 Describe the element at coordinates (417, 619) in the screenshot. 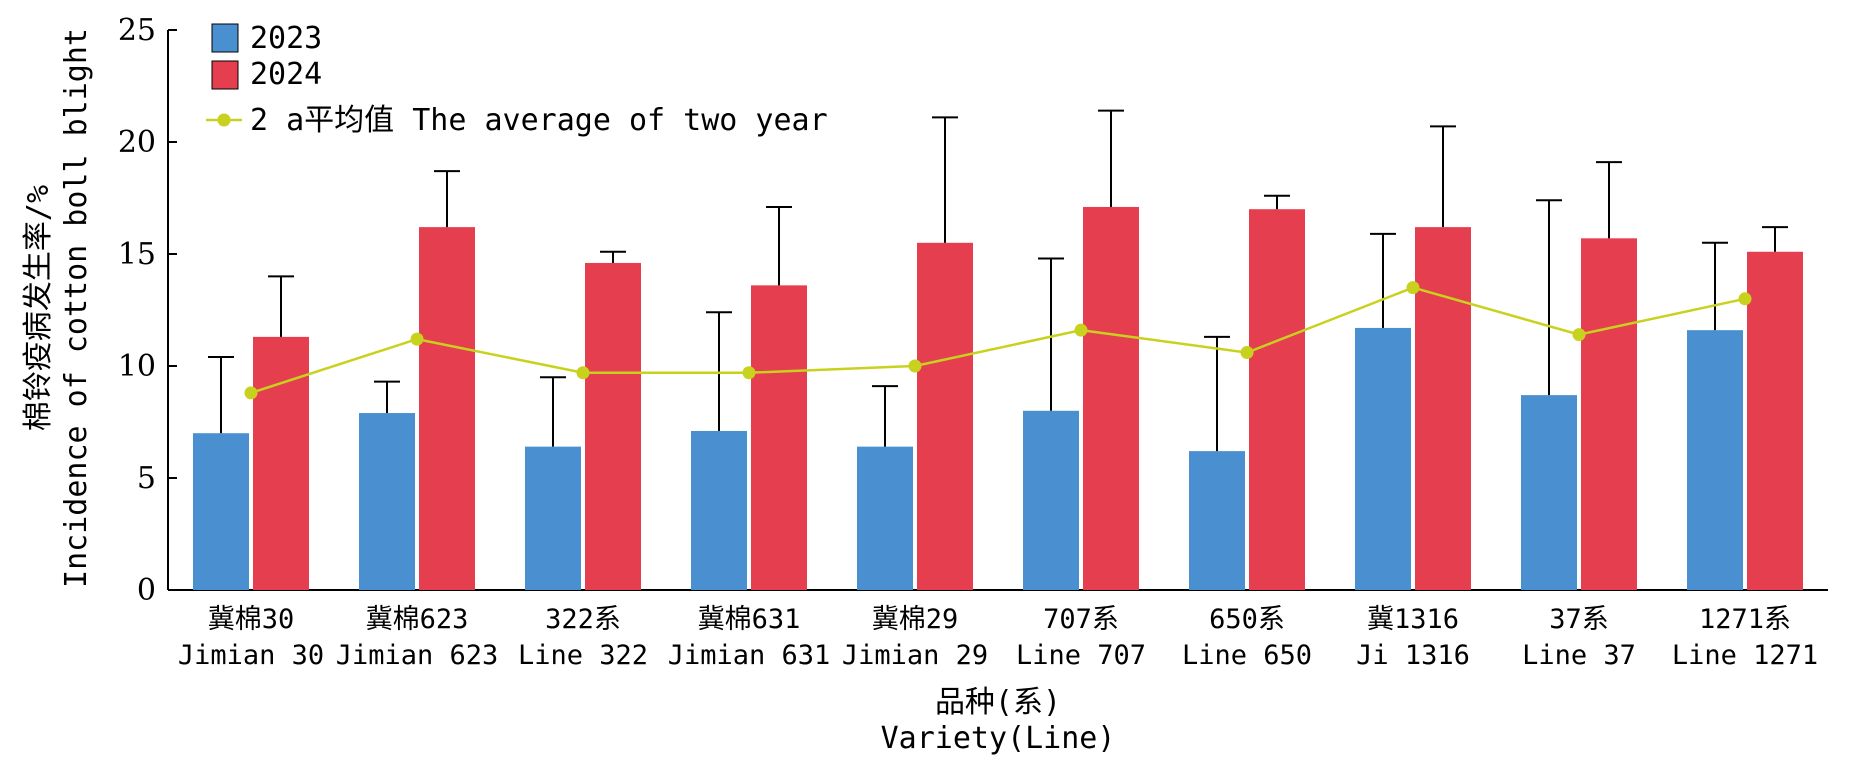

I see `x-tick-label-zh: 冀棉623` at that location.